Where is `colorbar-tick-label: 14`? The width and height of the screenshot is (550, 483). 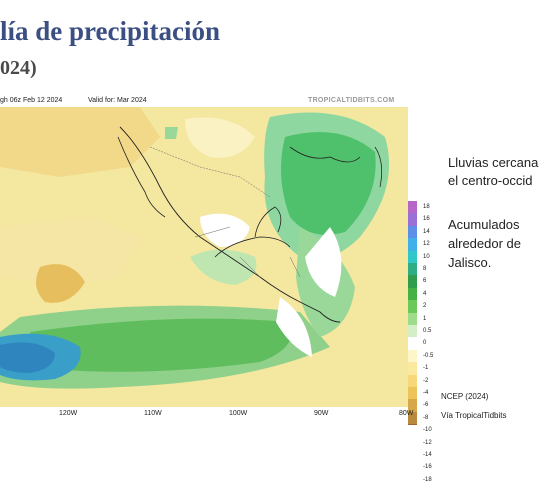
colorbar-tick-label: 14 is located at coordinates (426, 231).